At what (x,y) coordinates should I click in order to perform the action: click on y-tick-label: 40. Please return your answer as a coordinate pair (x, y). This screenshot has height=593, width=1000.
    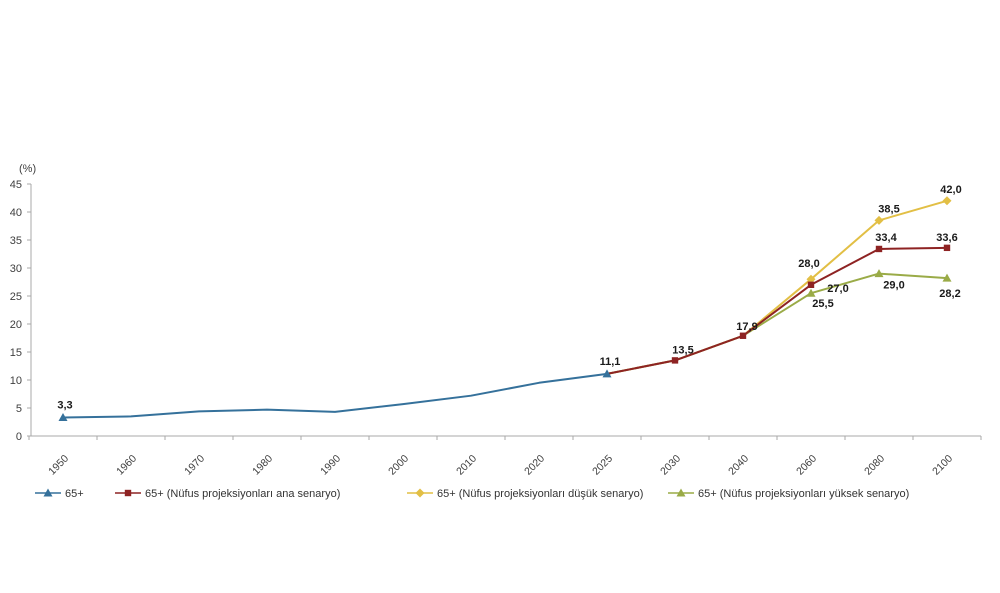
    Looking at the image, I should click on (16, 213).